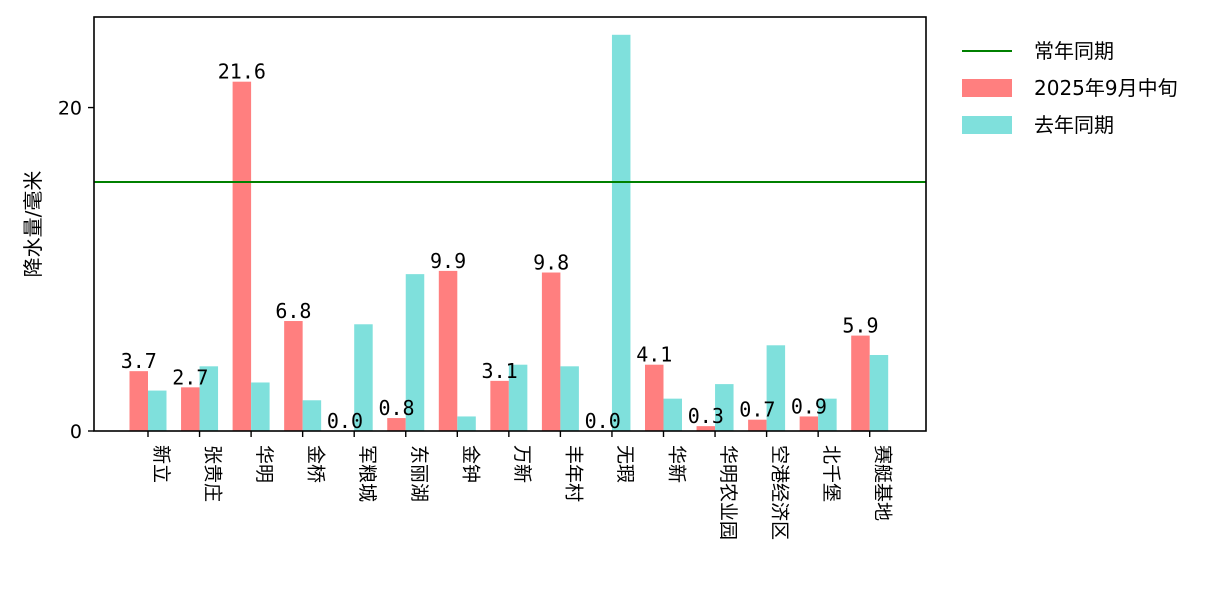 The width and height of the screenshot is (1222, 590). What do you see at coordinates (316, 464) in the screenshot?
I see `x-tick-label: 金桥` at bounding box center [316, 464].